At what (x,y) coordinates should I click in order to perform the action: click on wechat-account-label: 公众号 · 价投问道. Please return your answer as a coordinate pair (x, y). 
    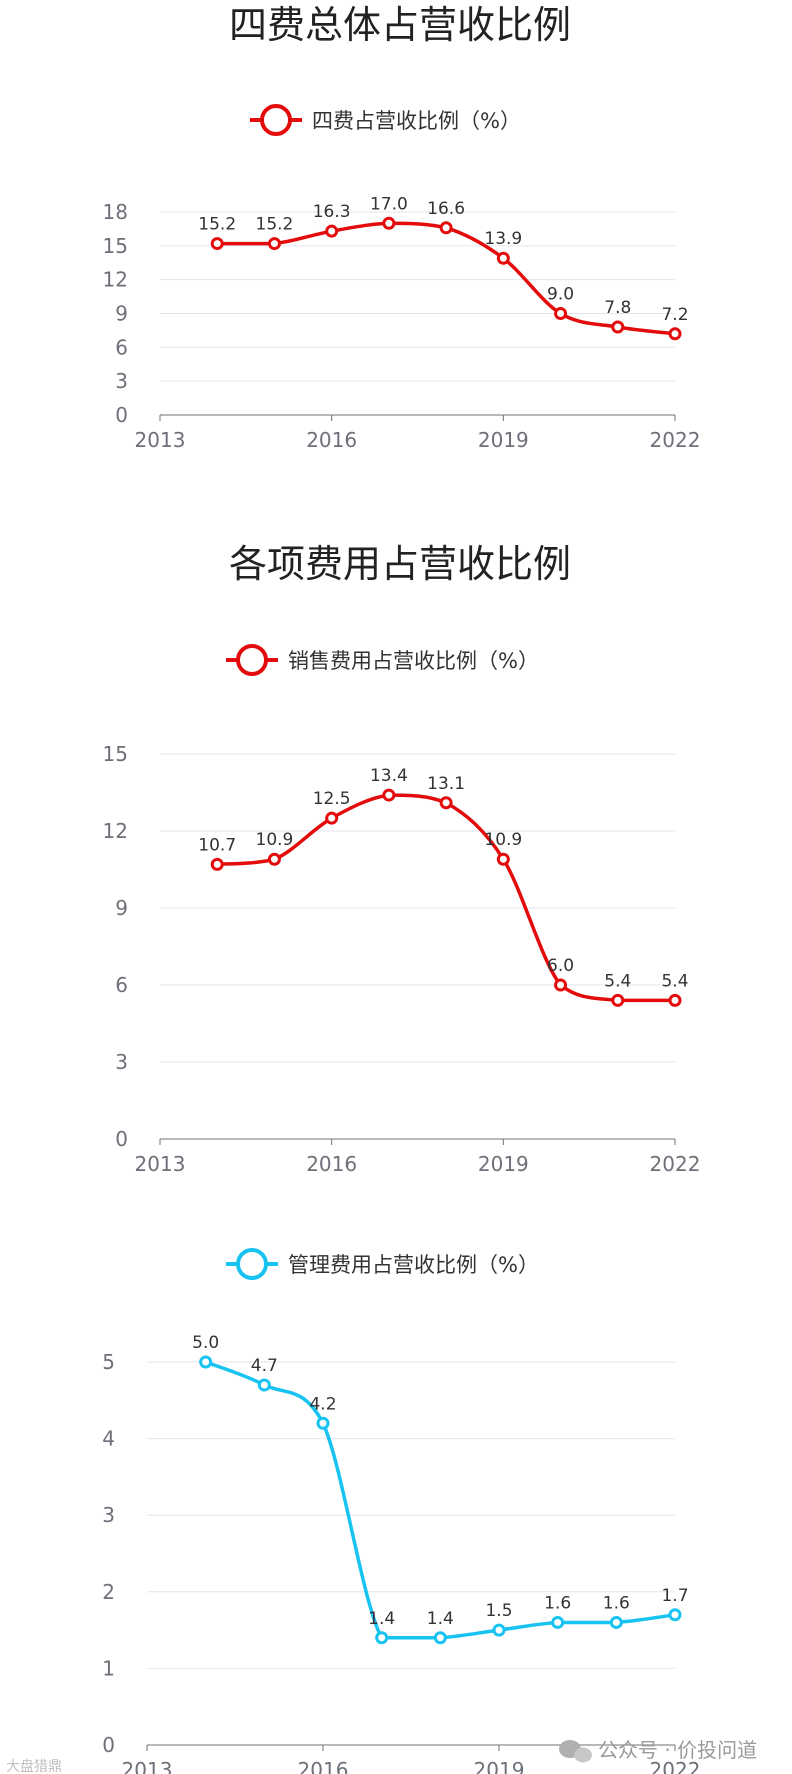
    Looking at the image, I should click on (677, 1750).